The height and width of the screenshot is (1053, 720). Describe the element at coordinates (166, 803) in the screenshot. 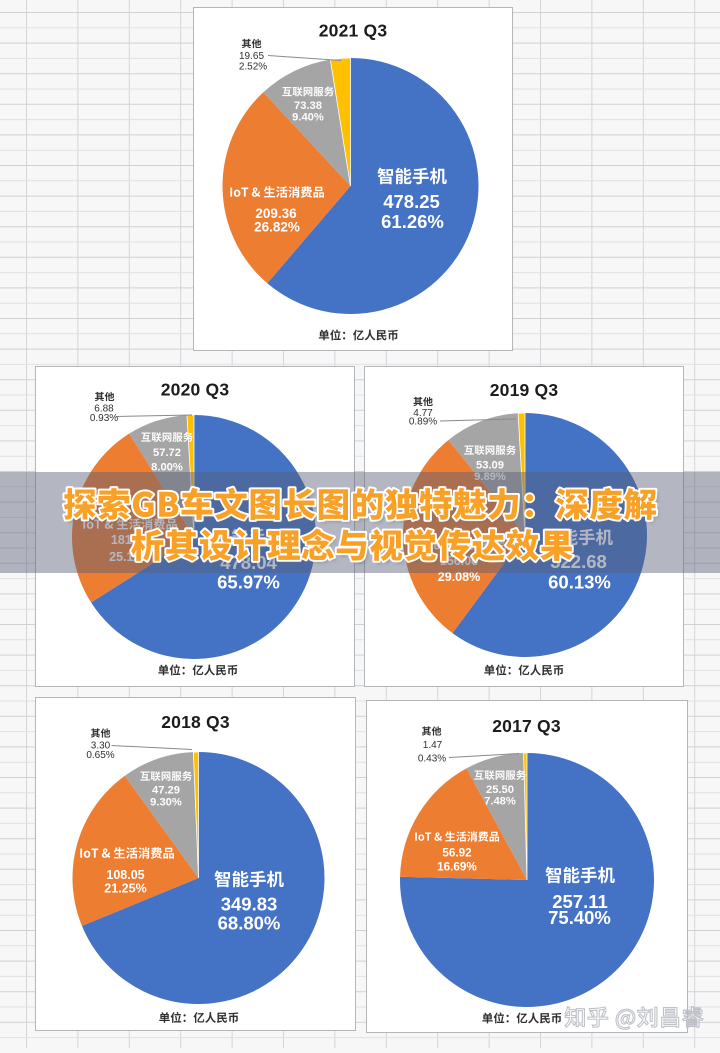

I see `svg-text: 9.30%` at that location.